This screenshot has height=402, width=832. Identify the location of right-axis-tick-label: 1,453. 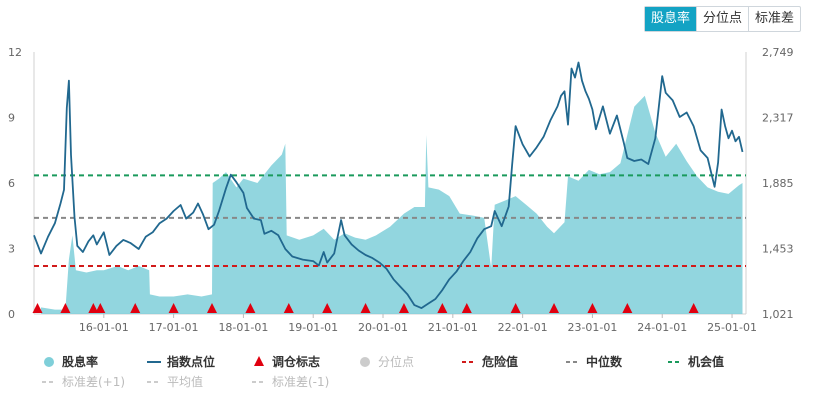
(778, 249).